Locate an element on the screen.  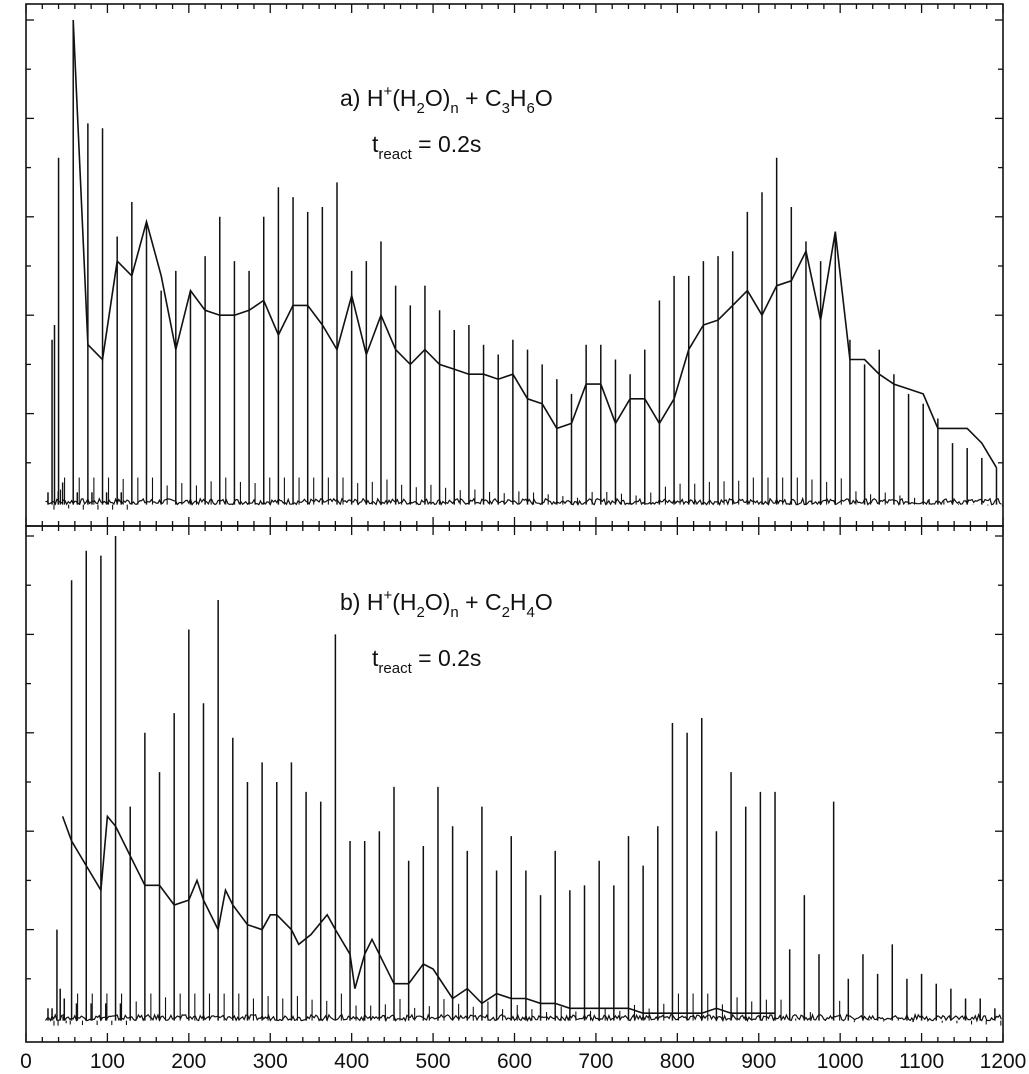
x-tick-label: 800 is located at coordinates (677, 1061).